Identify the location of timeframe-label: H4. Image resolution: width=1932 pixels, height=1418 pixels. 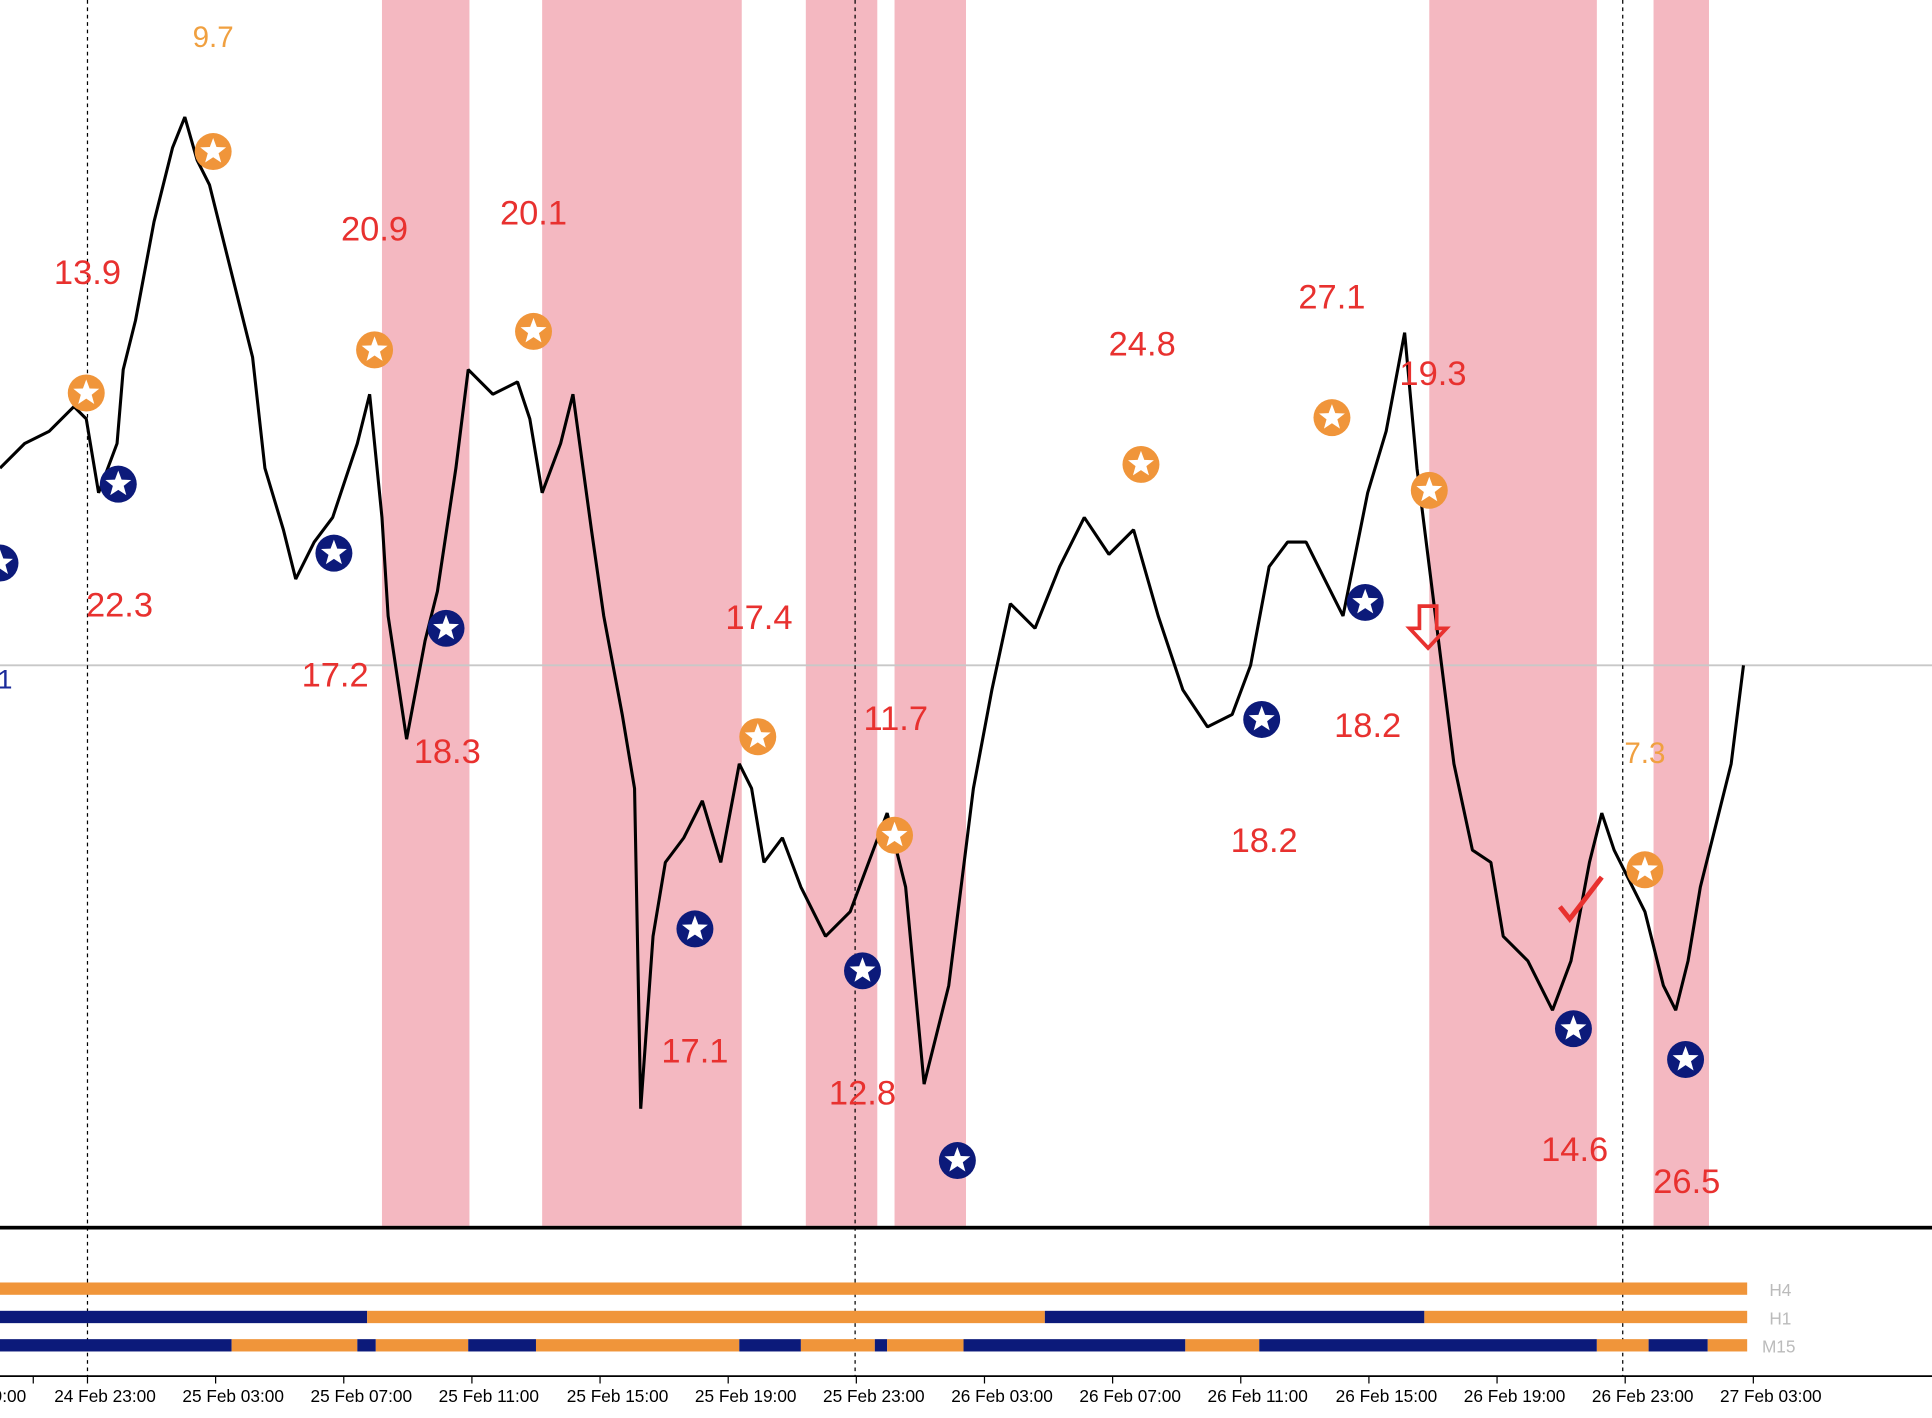
(1780, 1290).